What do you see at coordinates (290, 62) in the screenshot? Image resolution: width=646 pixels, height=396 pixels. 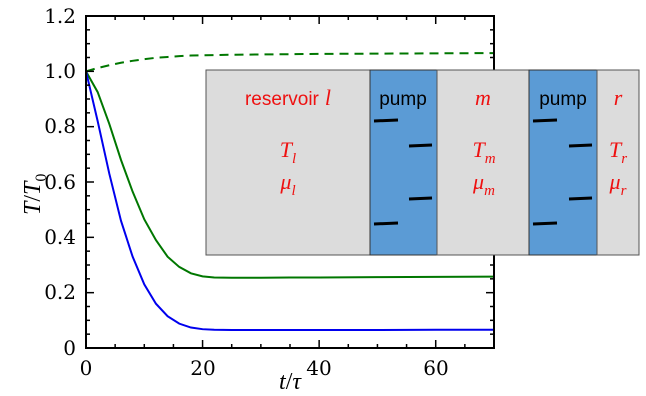 I see `series-line` at bounding box center [290, 62].